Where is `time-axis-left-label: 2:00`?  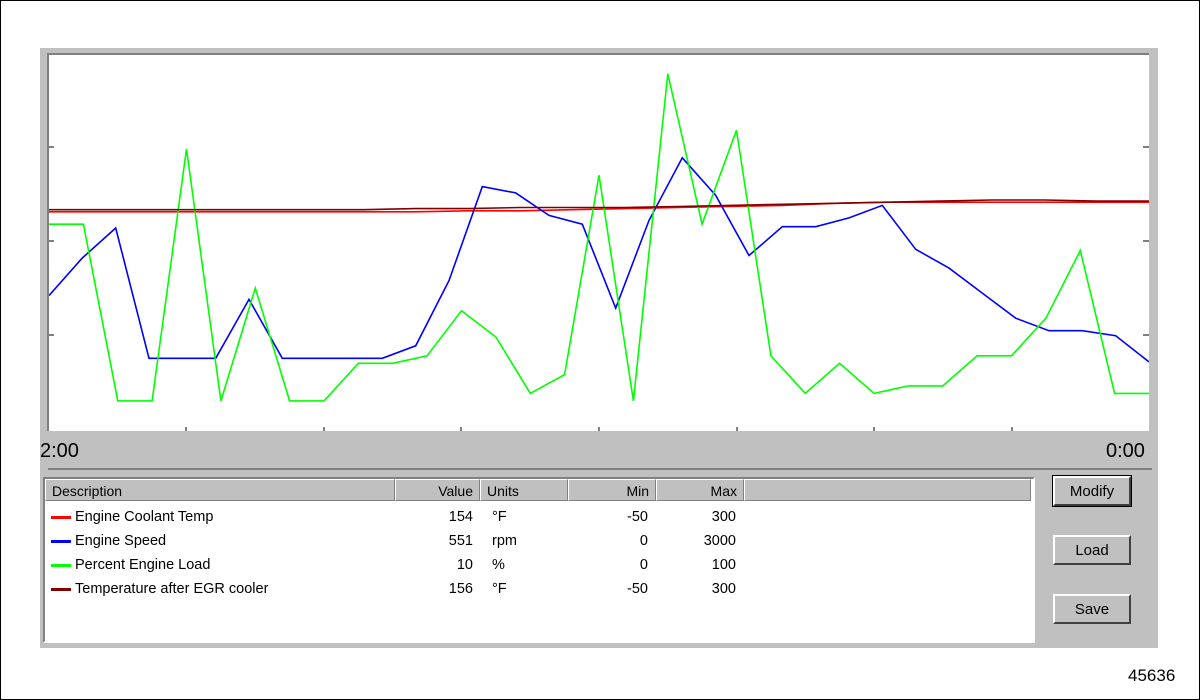 time-axis-left-label: 2:00 is located at coordinates (59, 451).